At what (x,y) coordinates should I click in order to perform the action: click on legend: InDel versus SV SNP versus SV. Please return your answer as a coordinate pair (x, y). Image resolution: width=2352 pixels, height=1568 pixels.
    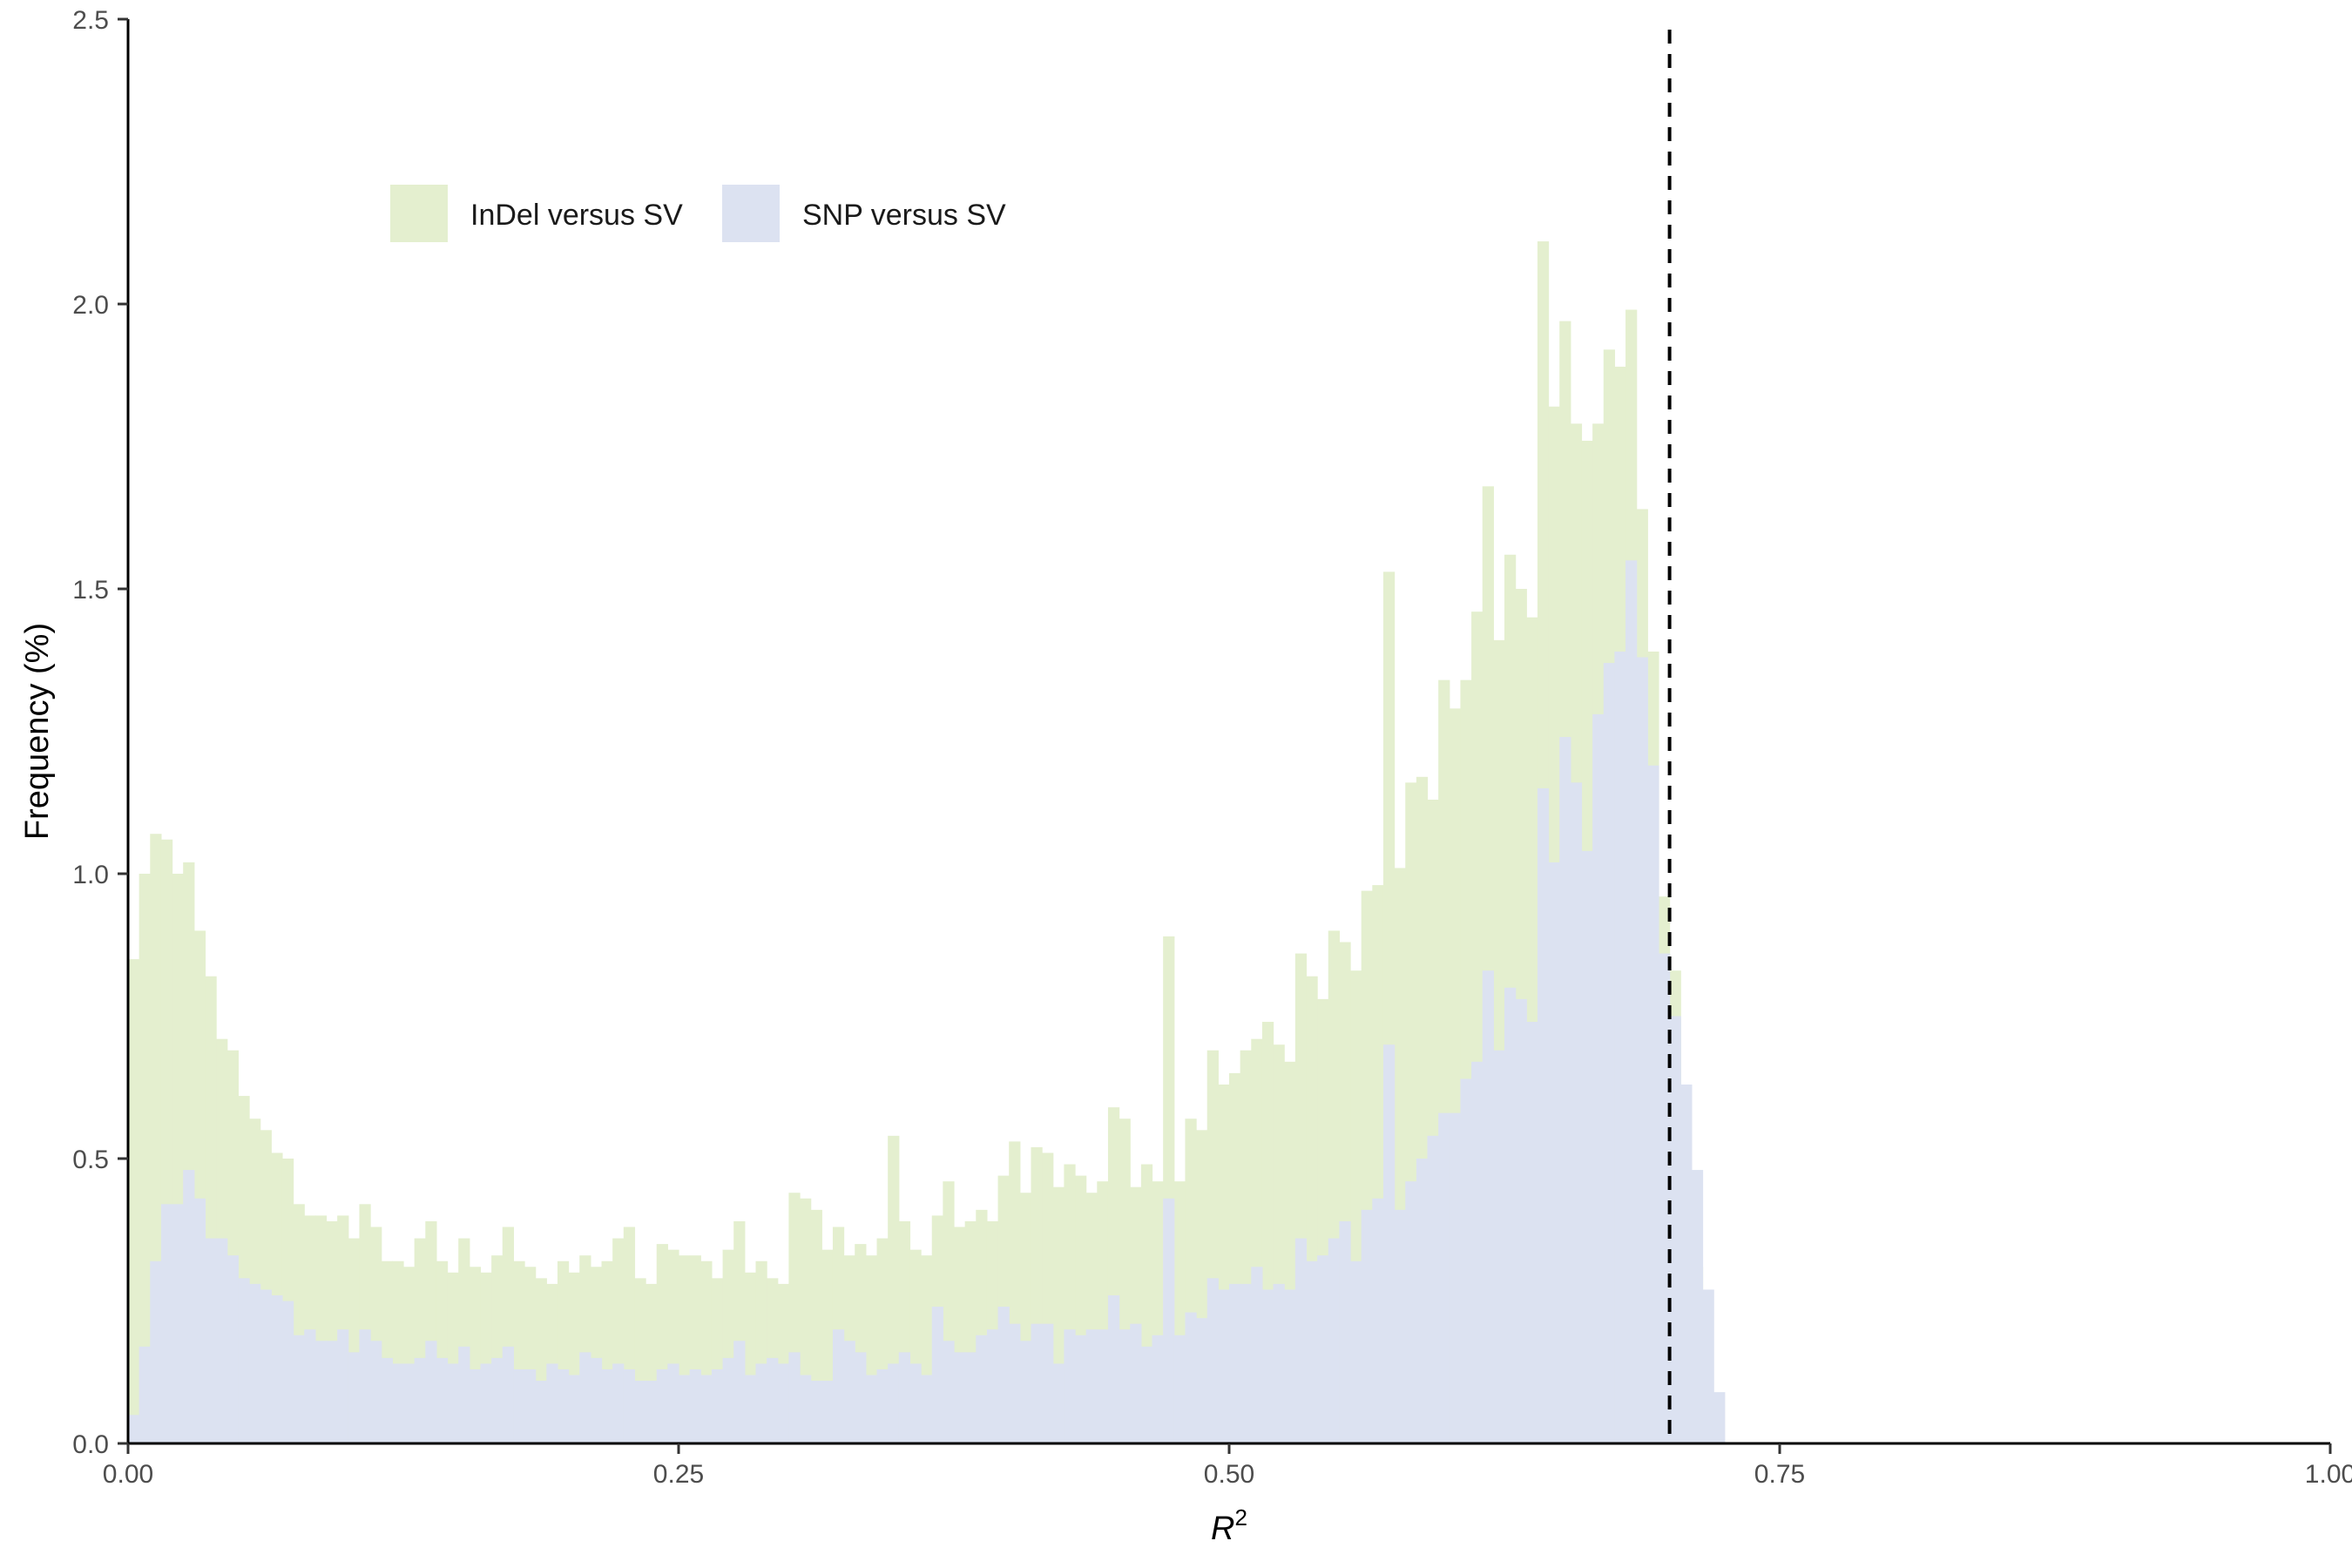
    Looking at the image, I should click on (698, 214).